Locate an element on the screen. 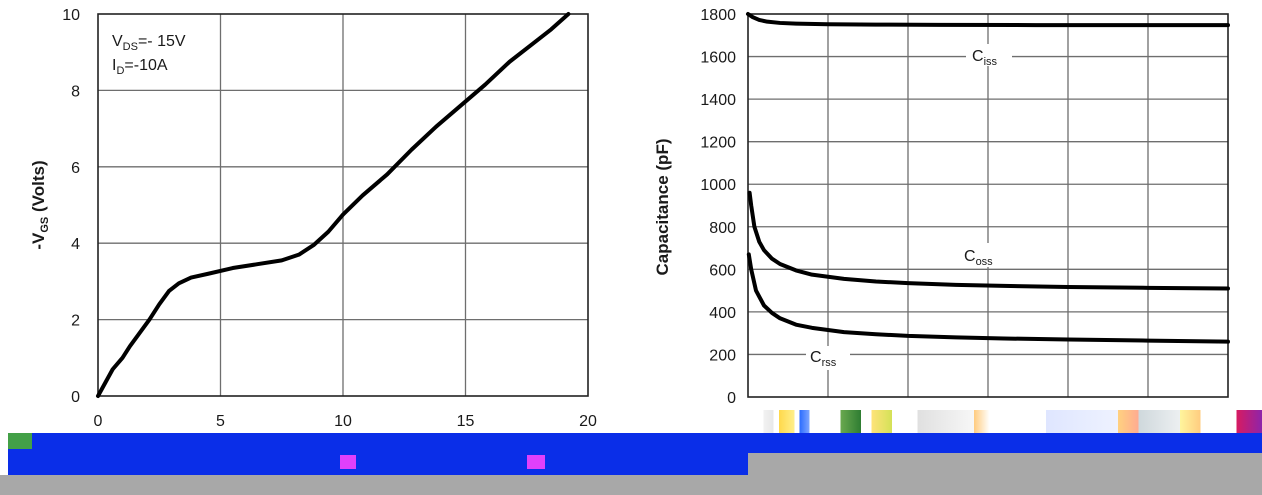  y-tick-label: 400 is located at coordinates (722, 313).